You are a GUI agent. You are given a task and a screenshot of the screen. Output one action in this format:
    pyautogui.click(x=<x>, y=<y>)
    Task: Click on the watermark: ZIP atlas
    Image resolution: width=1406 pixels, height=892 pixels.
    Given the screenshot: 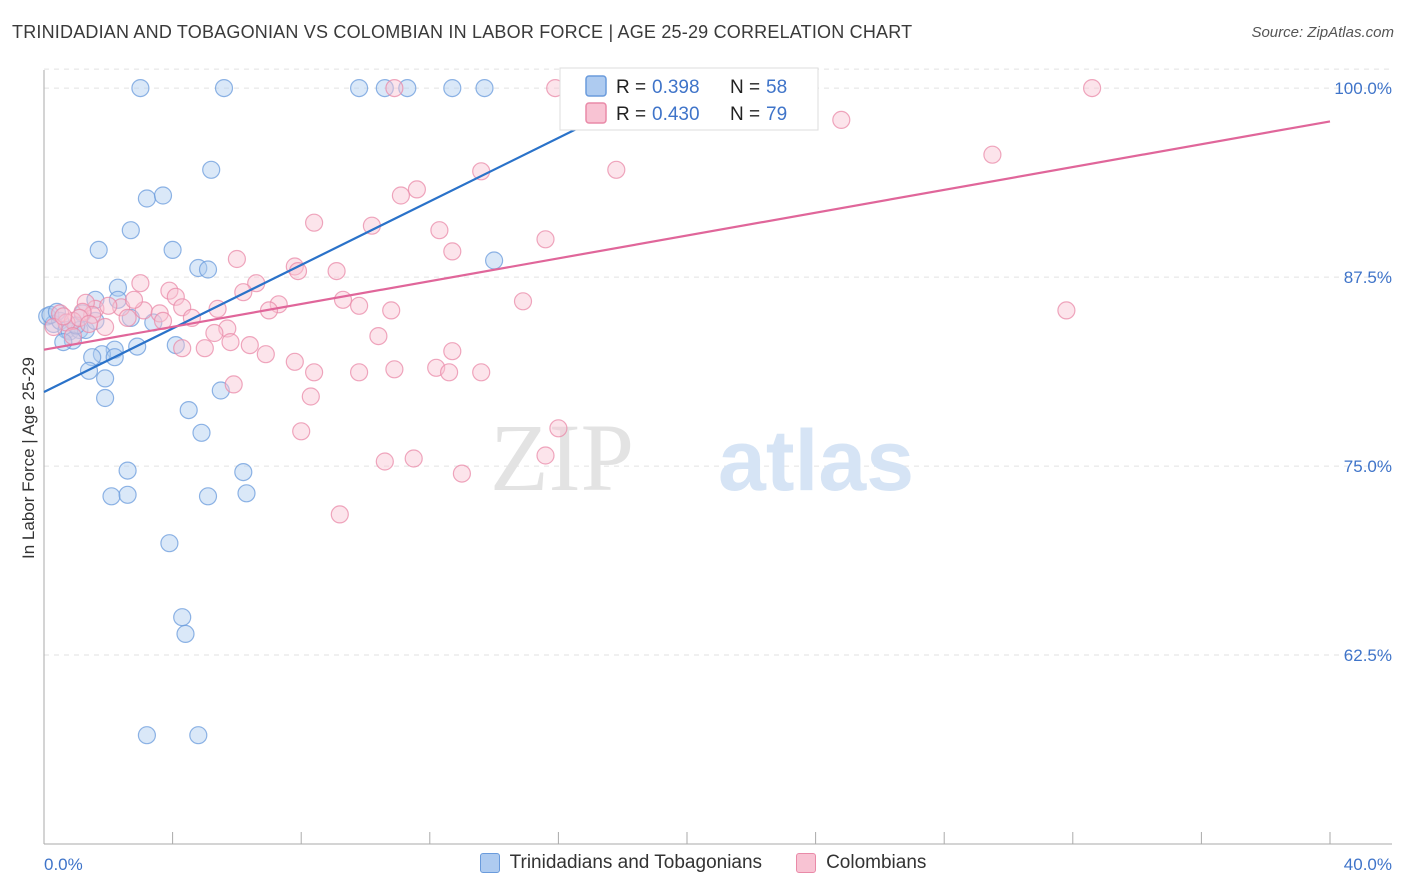 What is the action you would take?
    pyautogui.click(x=702, y=457)
    